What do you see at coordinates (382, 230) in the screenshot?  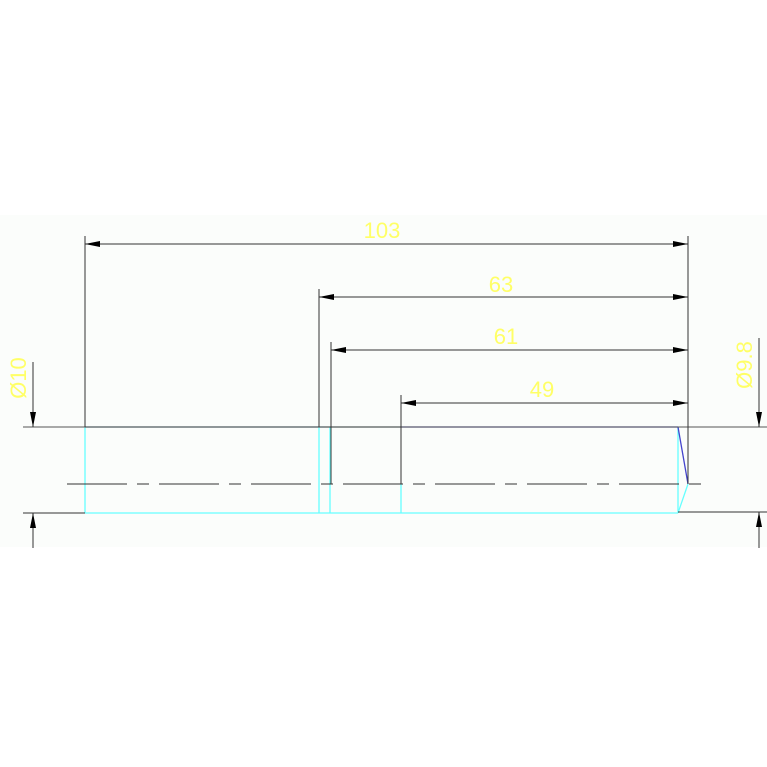 I see `dim-text-103: 103` at bounding box center [382, 230].